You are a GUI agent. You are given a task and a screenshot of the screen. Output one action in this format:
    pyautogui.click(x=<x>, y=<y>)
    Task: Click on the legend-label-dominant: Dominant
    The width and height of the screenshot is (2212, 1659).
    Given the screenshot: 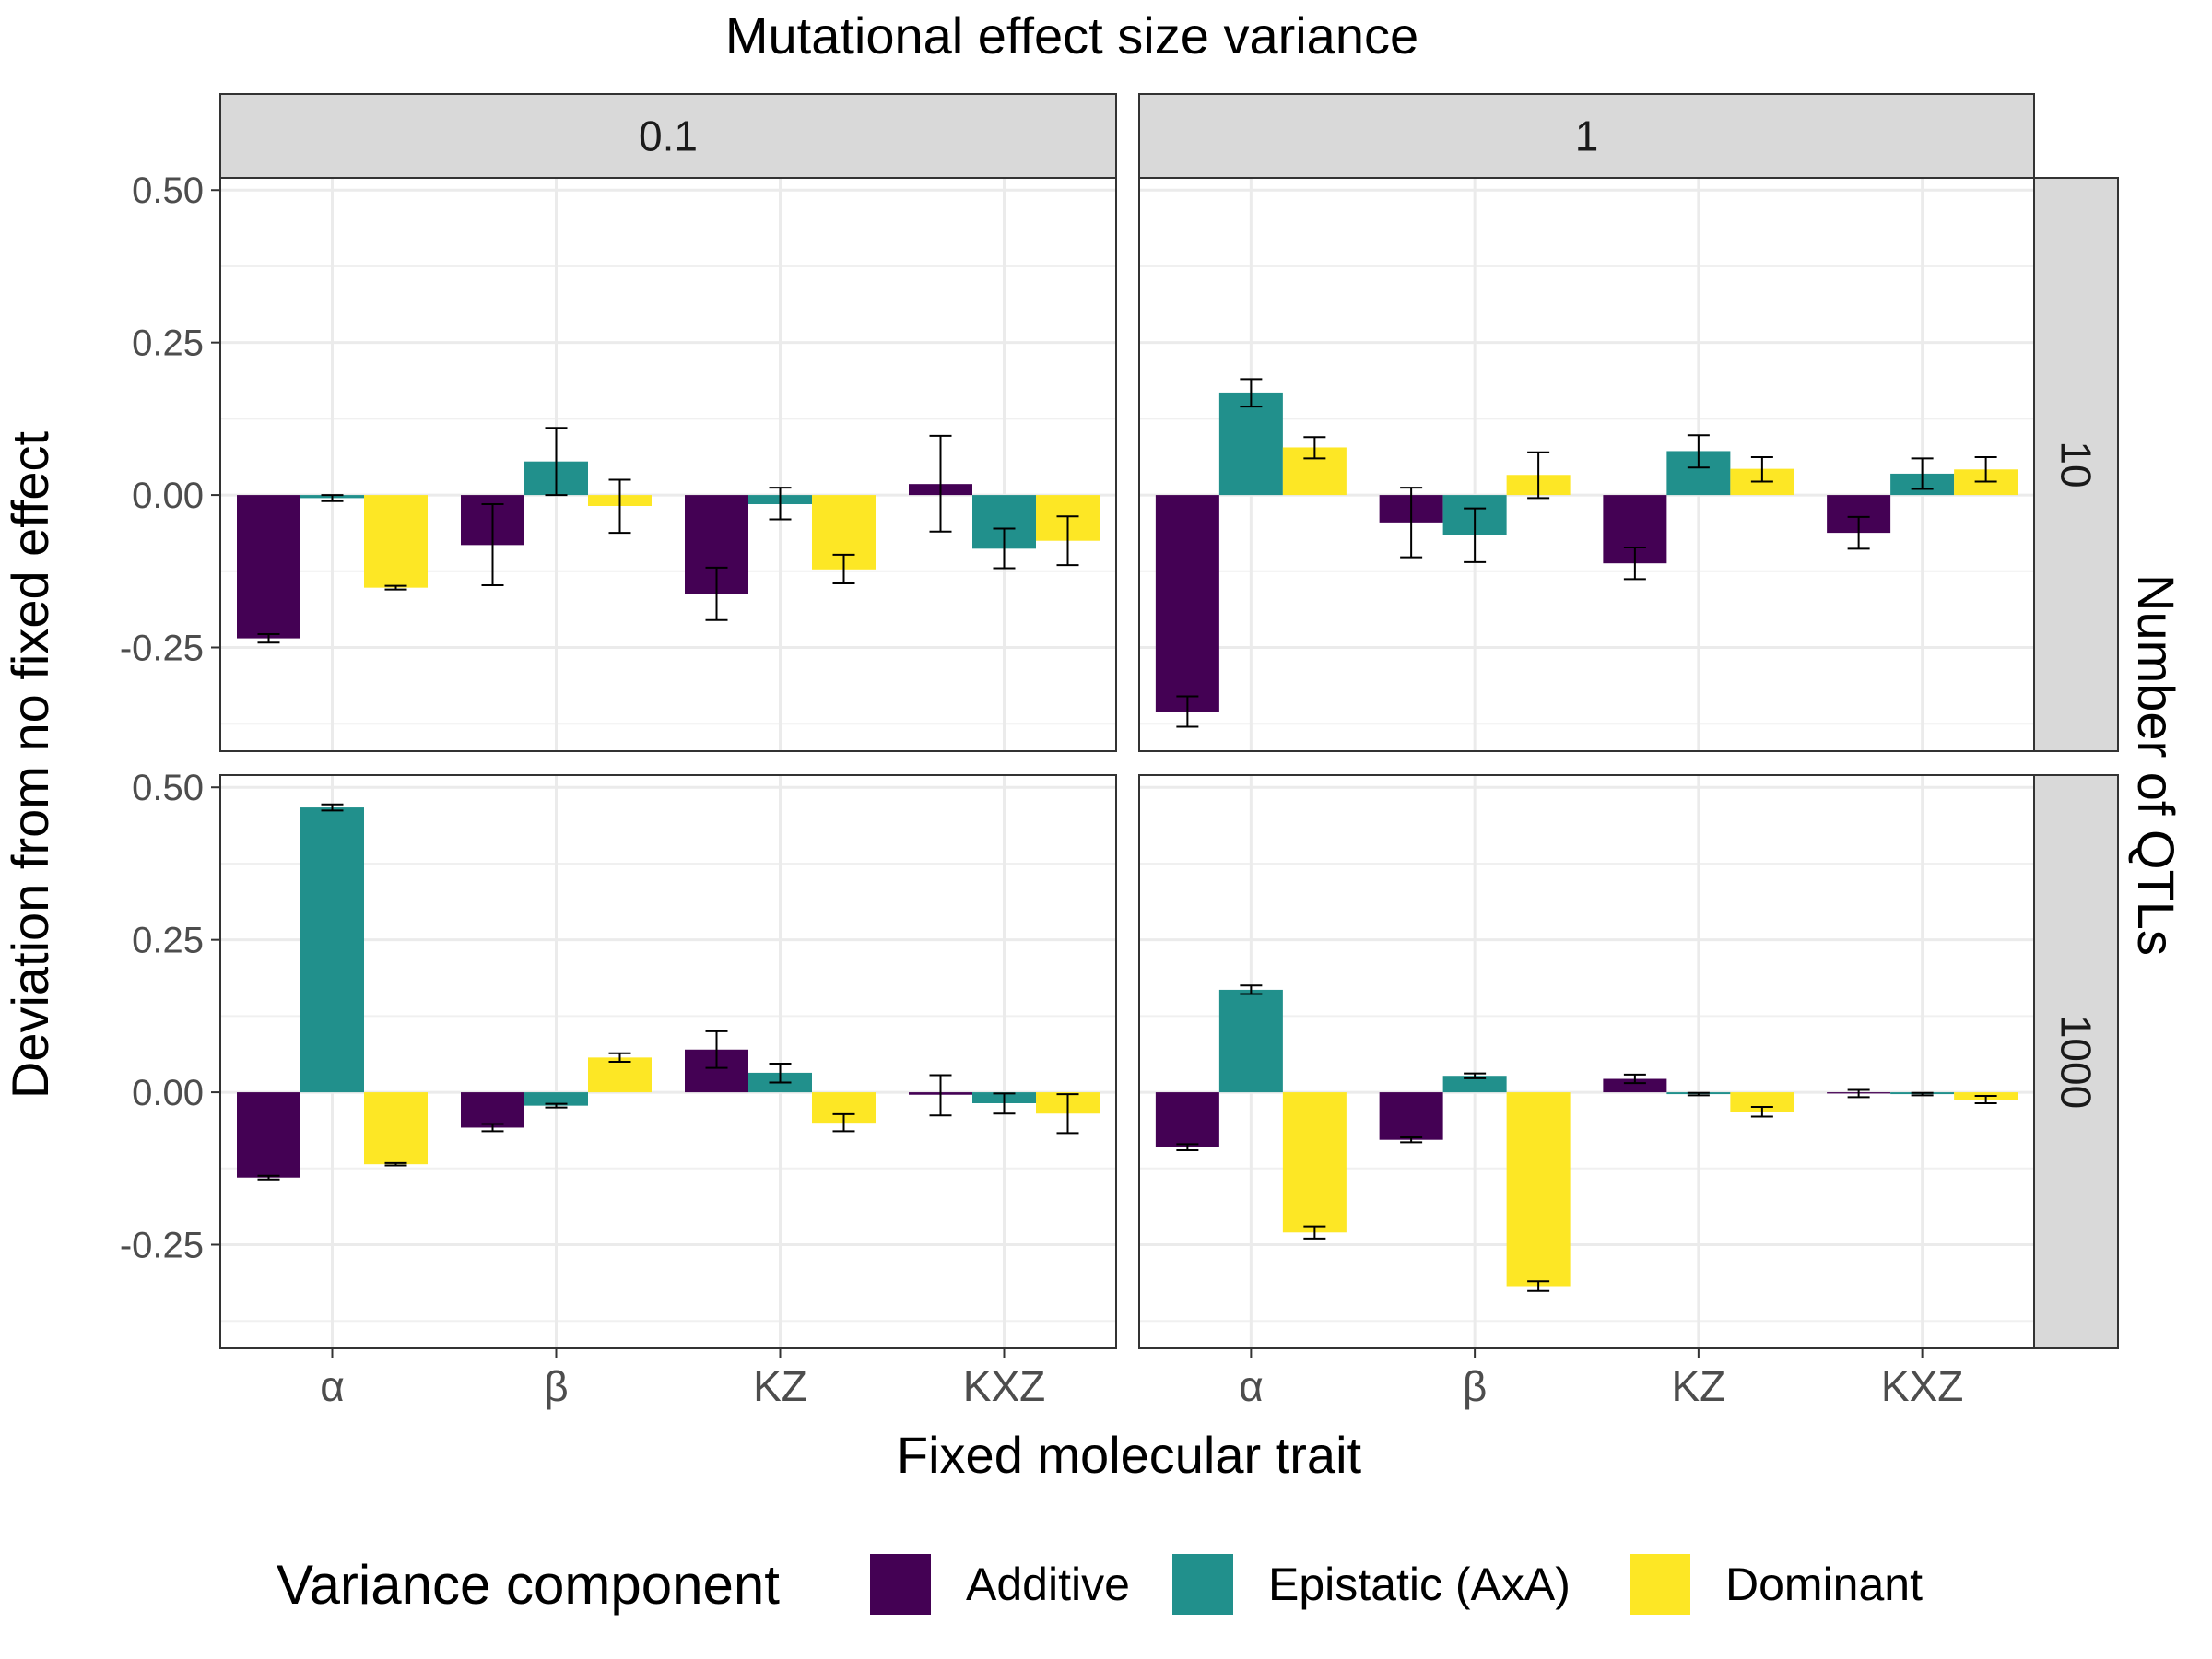 What is the action you would take?
    pyautogui.click(x=1824, y=1584)
    